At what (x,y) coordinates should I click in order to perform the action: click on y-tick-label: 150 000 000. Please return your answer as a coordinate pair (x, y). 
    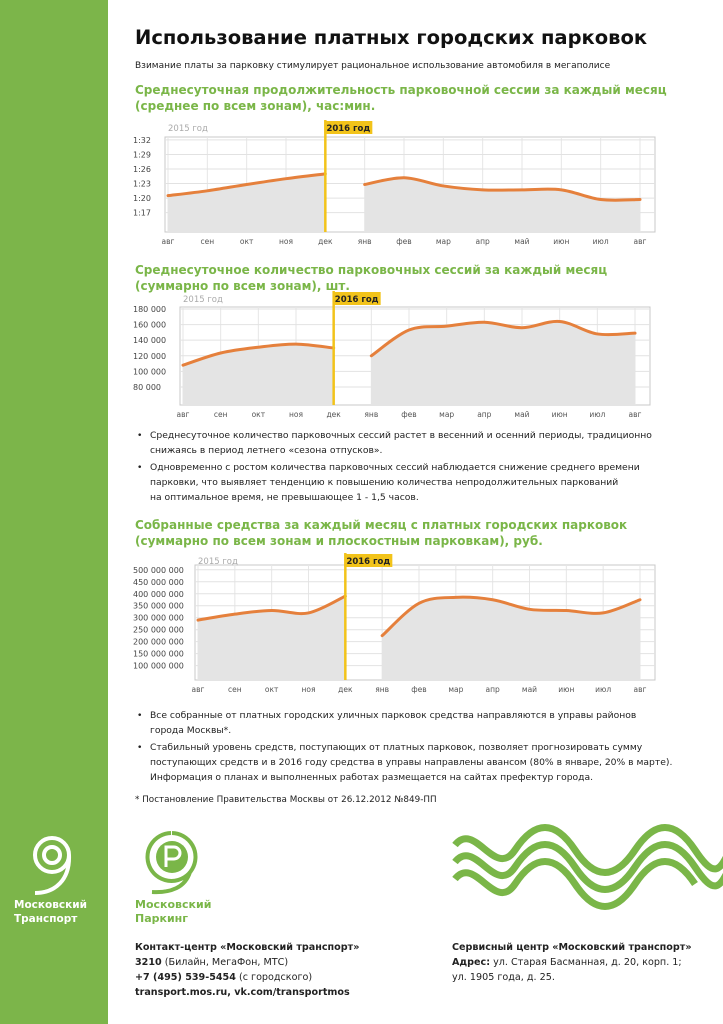
    Looking at the image, I should click on (158, 654).